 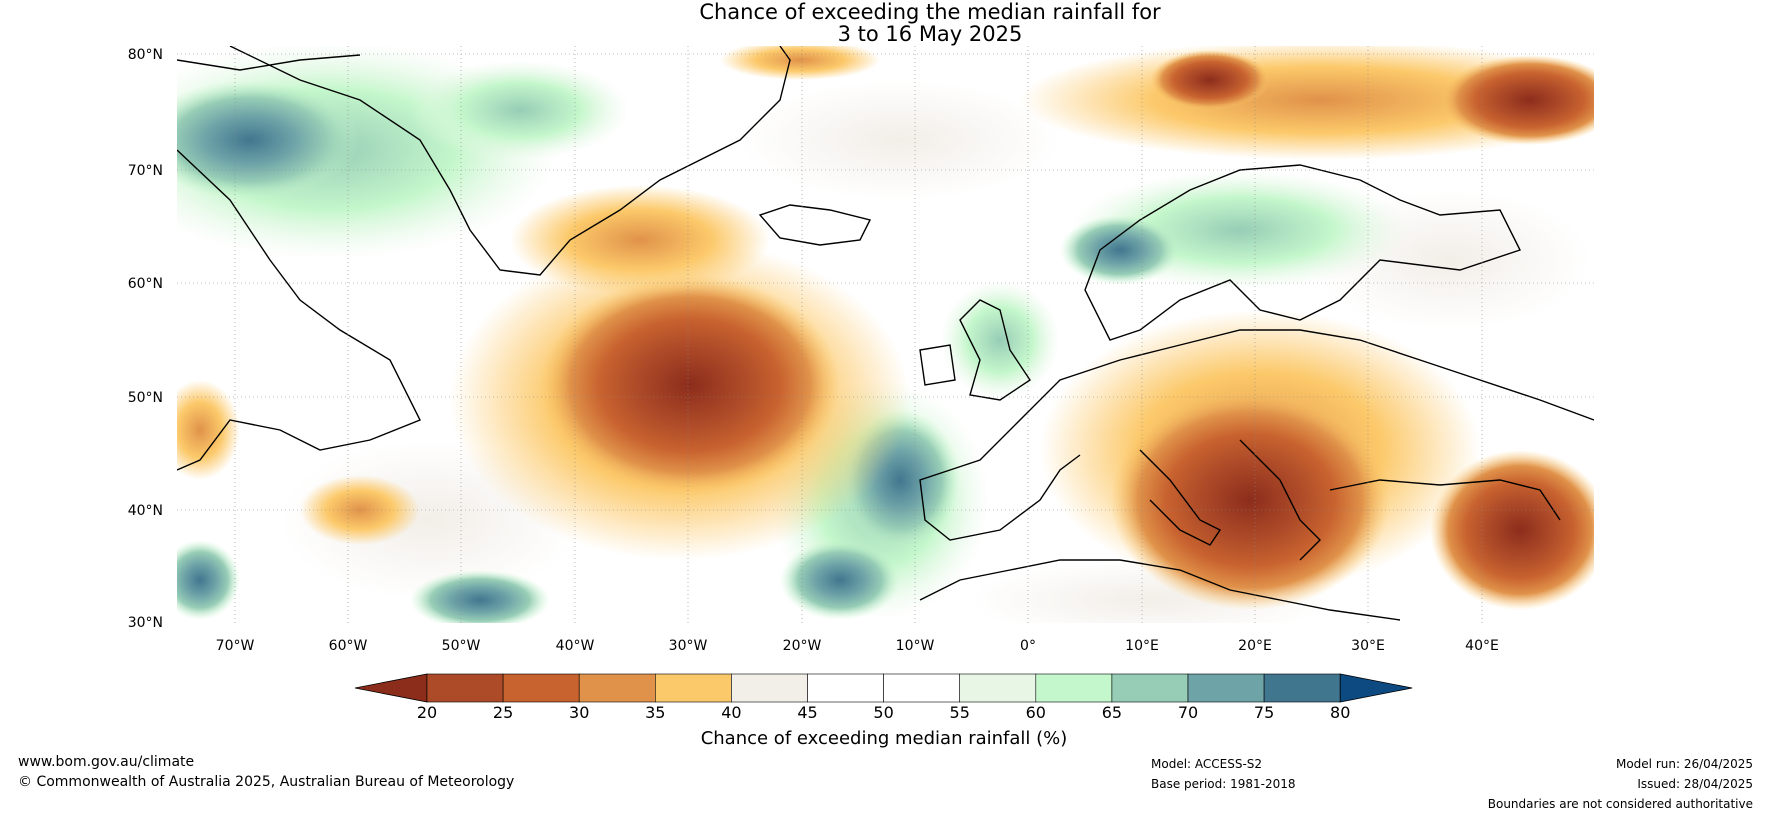 I want to click on lon-label-10e: 10°E, so click(x=1142, y=646).